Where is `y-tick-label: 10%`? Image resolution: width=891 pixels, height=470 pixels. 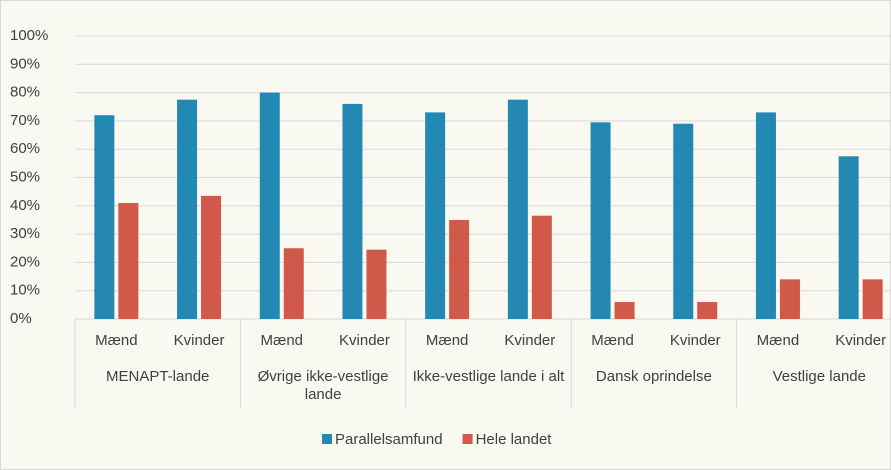
y-tick-label: 10% is located at coordinates (25, 290).